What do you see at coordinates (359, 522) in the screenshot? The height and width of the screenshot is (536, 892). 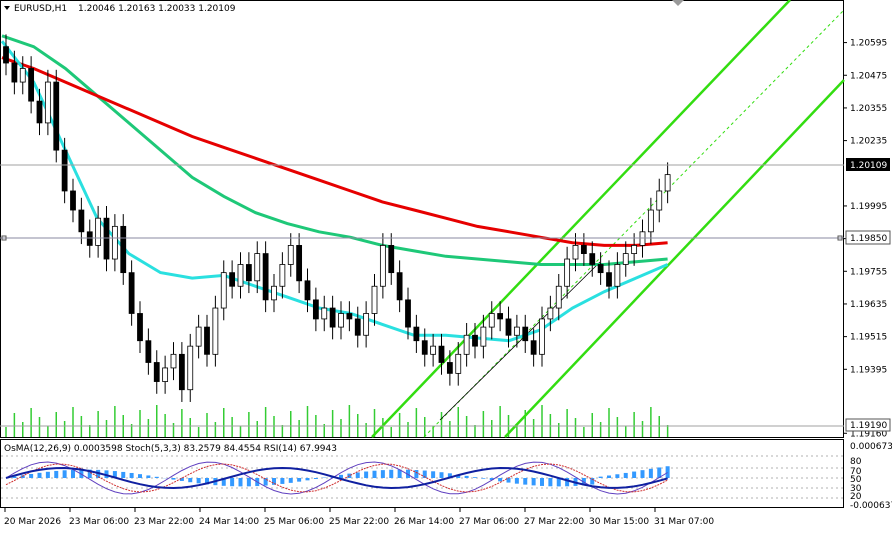 I see `time-tick-label: 25 Mar 22:00` at bounding box center [359, 522].